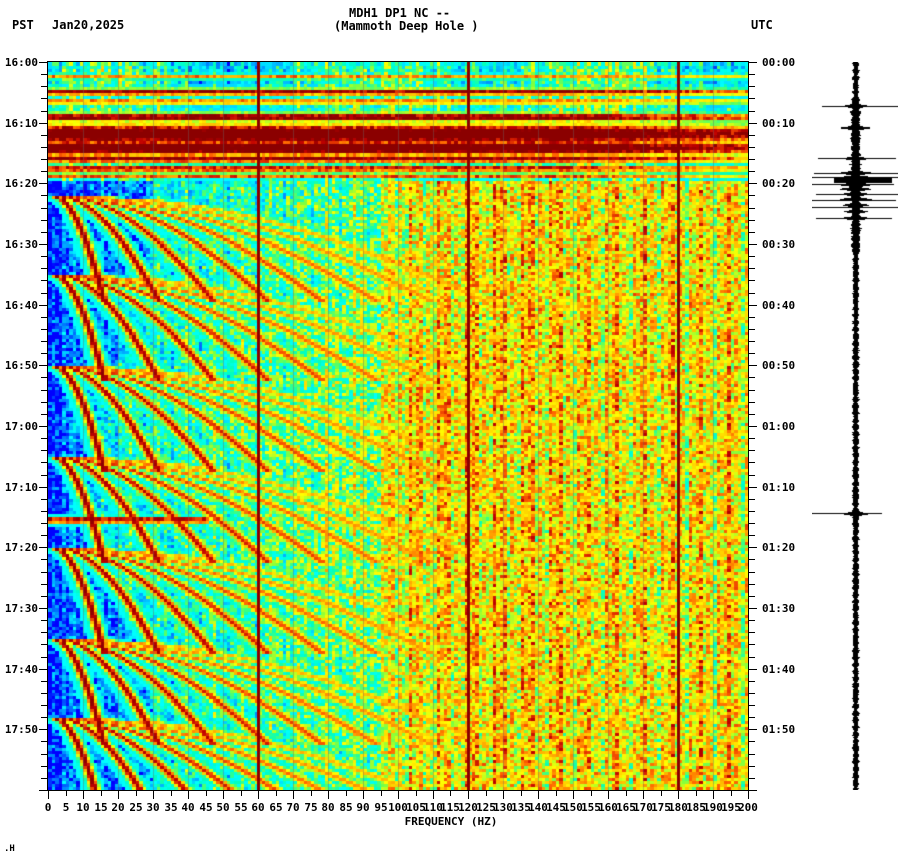 This screenshot has width=902, height=864. Describe the element at coordinates (21, 183) in the screenshot. I see `time-label-pst: 16:20` at that location.